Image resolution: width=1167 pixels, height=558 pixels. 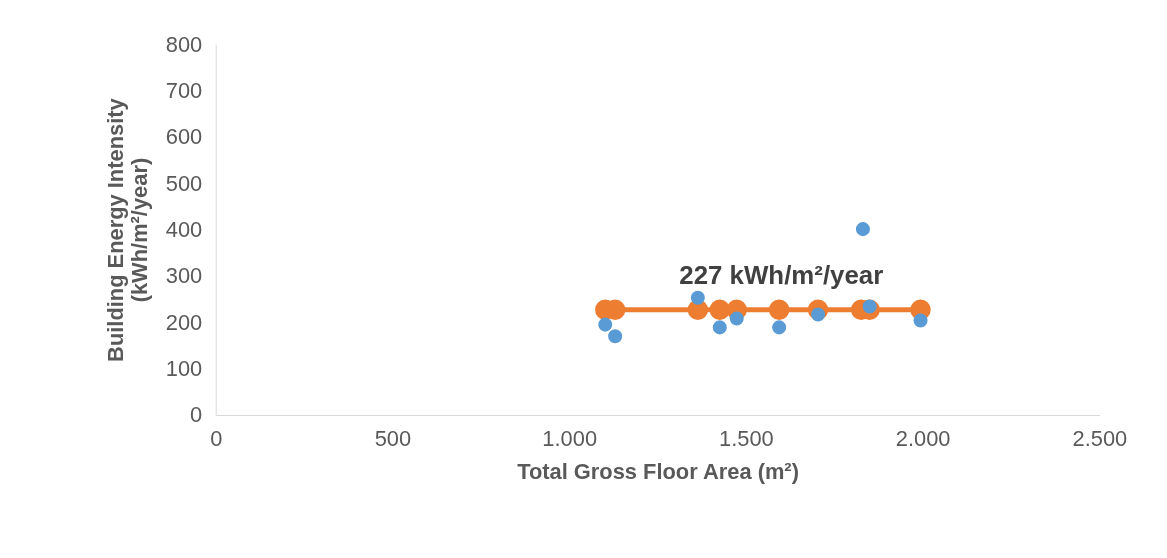 I want to click on y-tick-label: 100, so click(x=184, y=369).